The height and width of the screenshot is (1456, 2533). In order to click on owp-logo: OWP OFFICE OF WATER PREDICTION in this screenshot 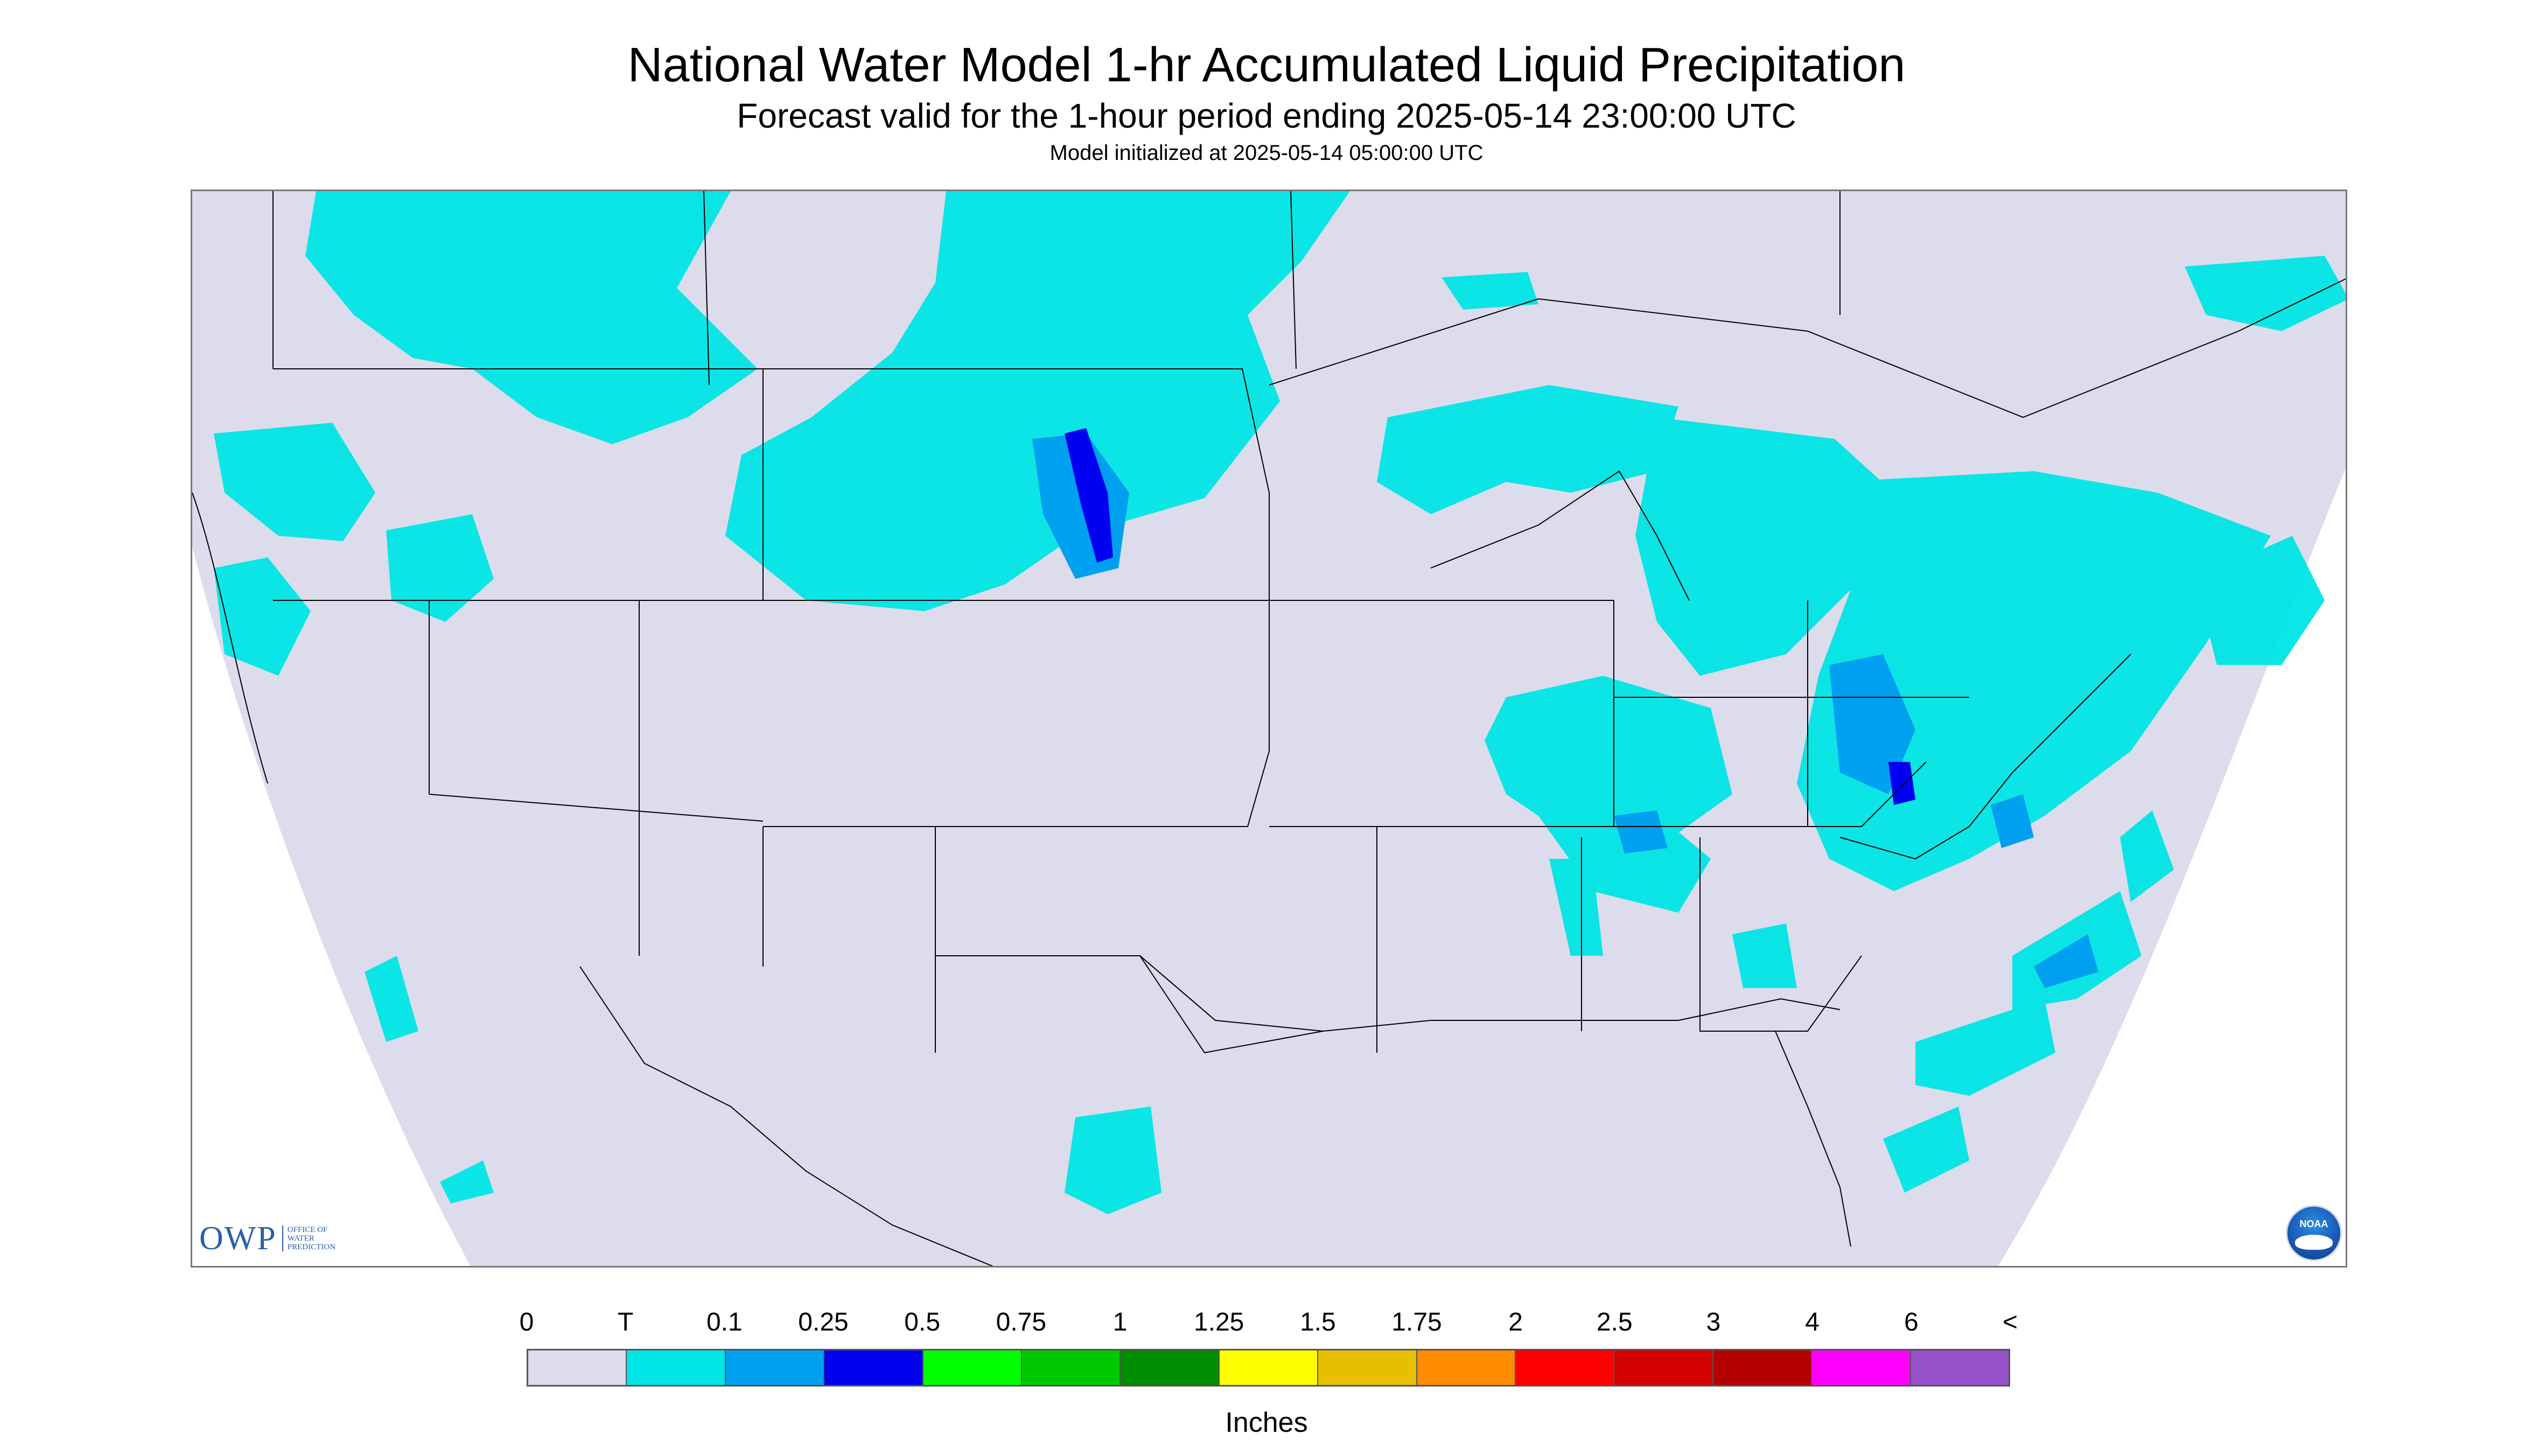, I will do `click(281, 1238)`.